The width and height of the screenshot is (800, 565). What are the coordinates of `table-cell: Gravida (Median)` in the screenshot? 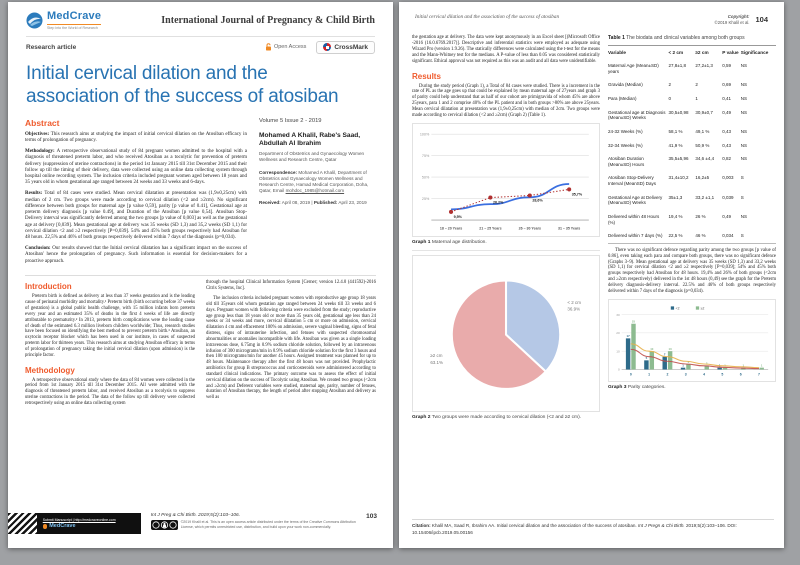 It's located at (625, 85).